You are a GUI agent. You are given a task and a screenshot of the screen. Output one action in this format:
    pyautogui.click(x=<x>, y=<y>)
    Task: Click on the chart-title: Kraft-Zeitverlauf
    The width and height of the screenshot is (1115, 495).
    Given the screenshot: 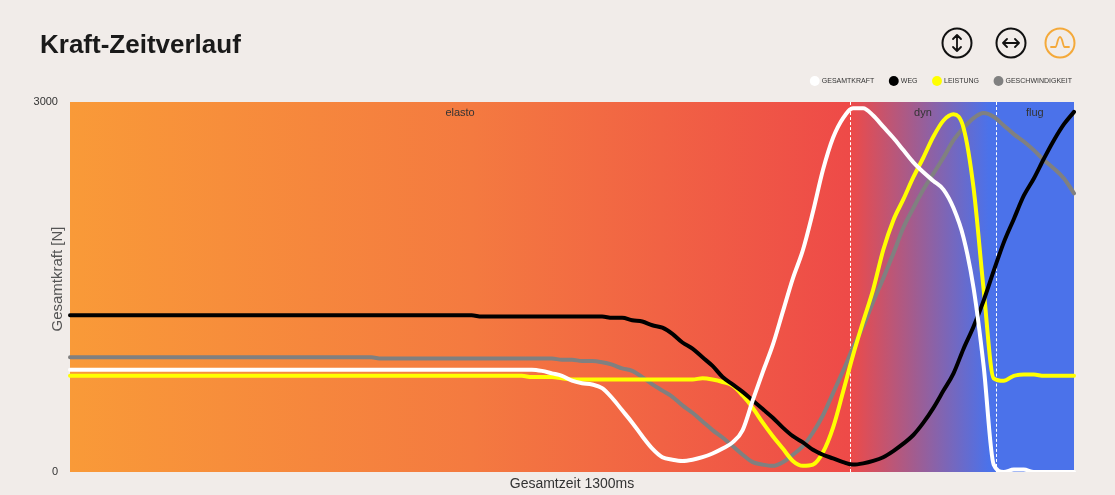 What is the action you would take?
    pyautogui.click(x=140, y=44)
    